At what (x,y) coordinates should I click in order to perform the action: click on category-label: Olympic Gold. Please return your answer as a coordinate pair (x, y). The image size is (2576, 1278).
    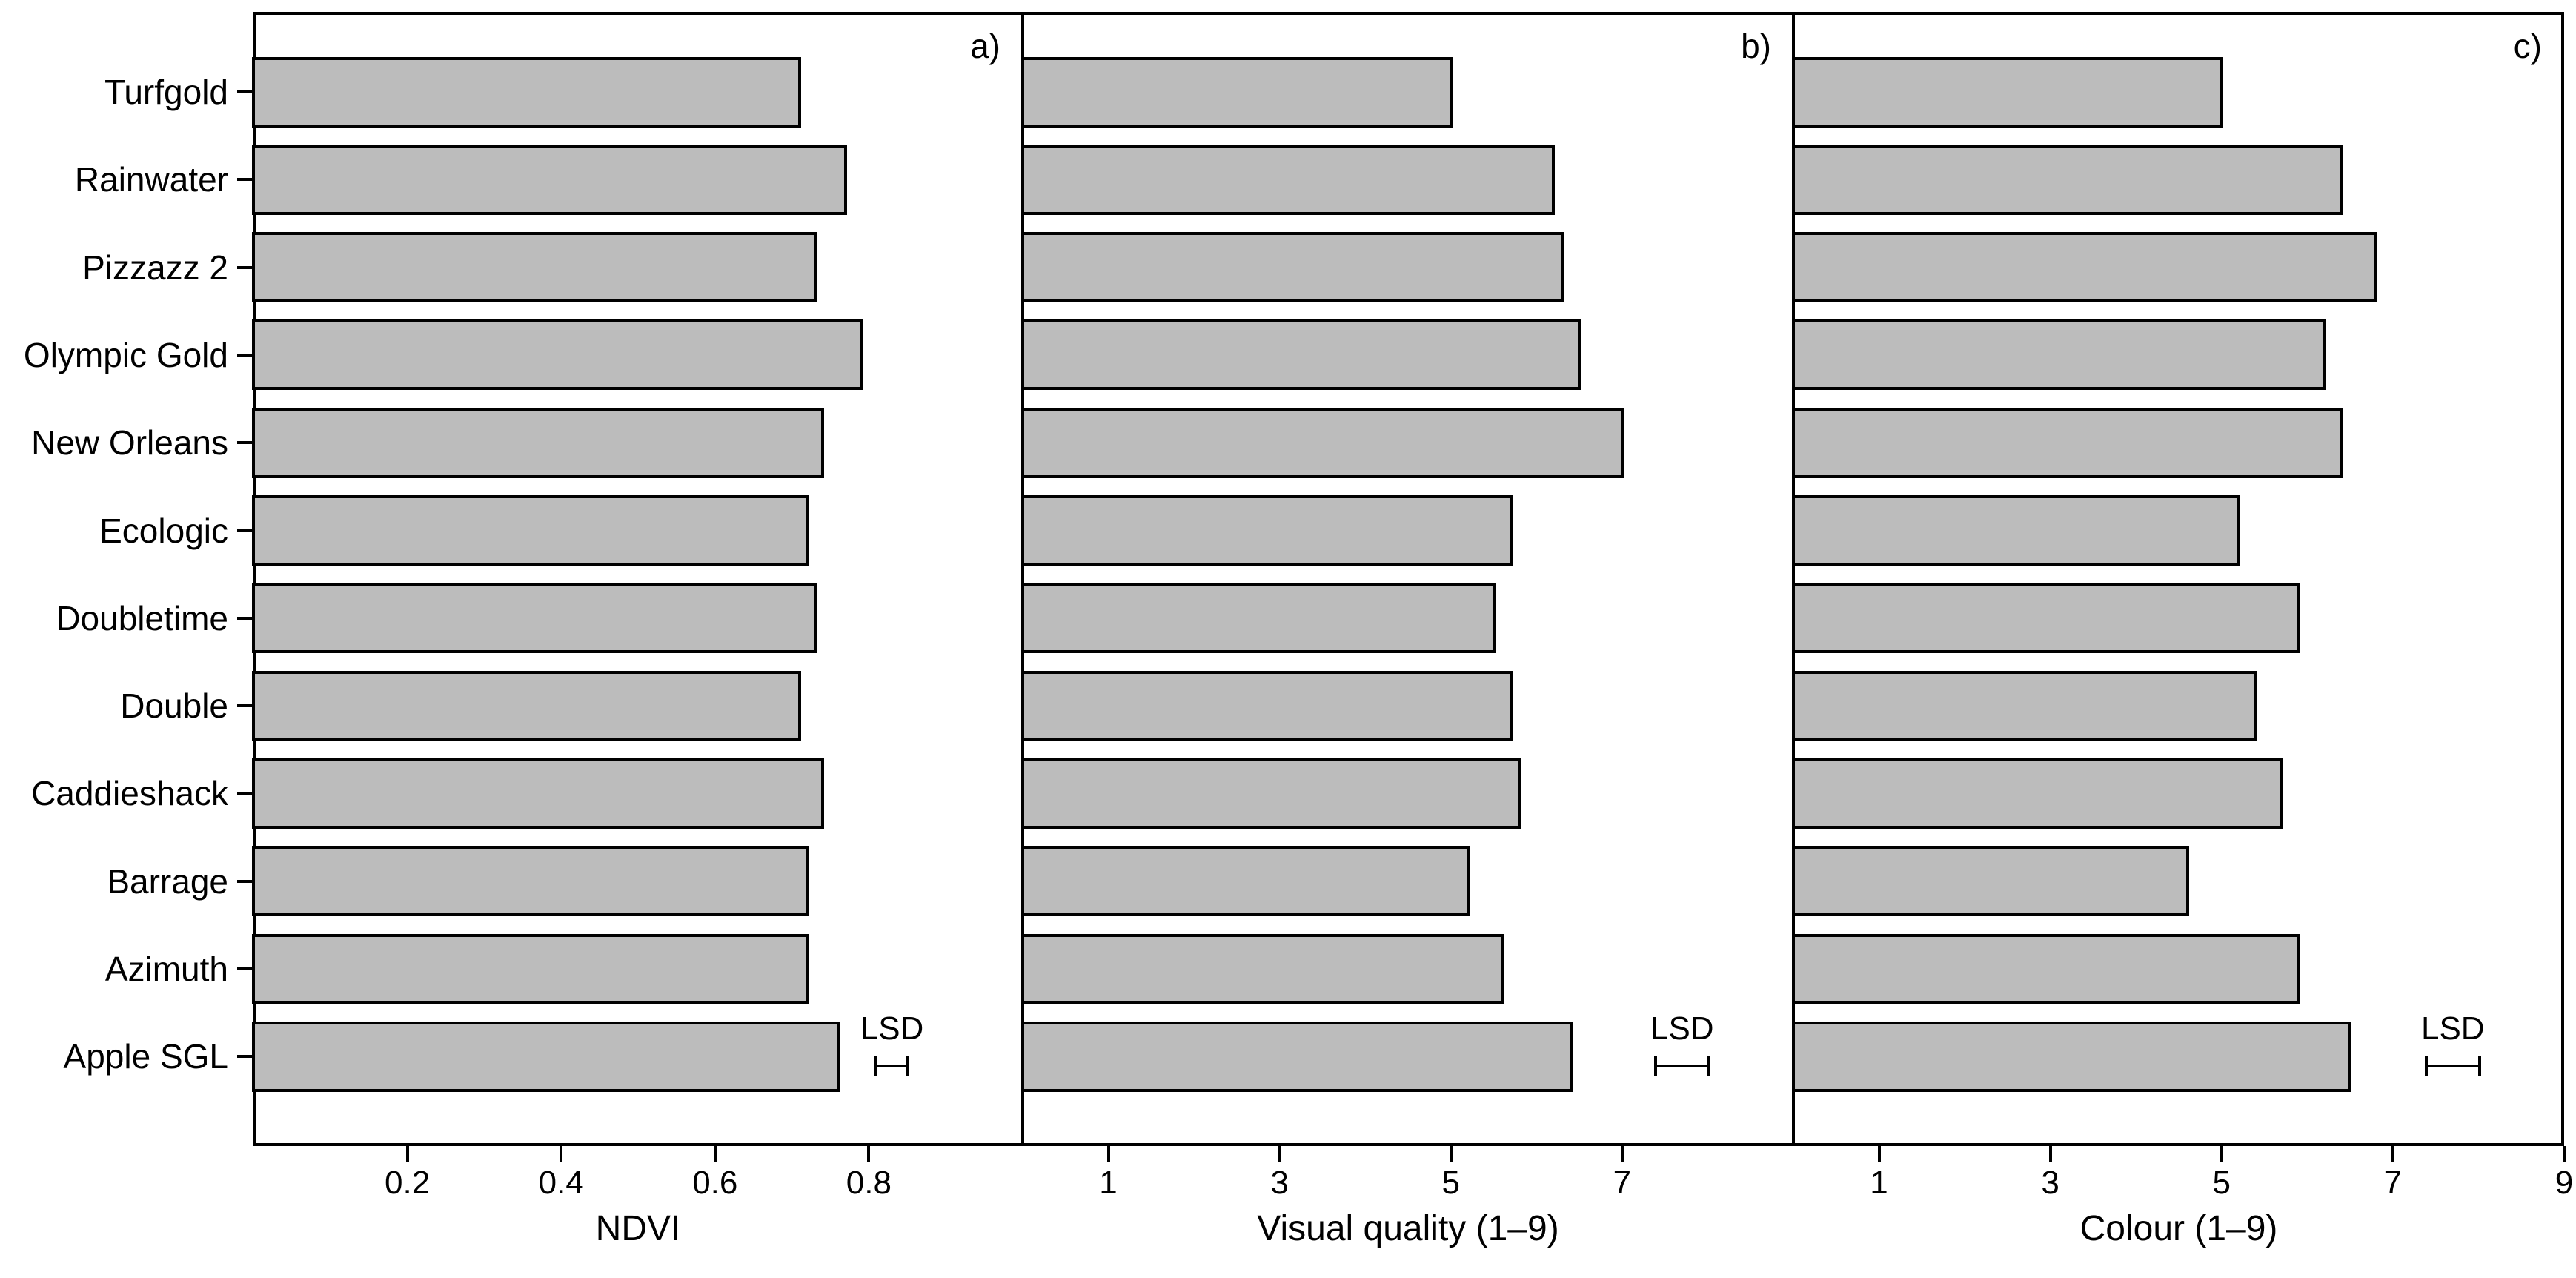
    Looking at the image, I should click on (125, 354).